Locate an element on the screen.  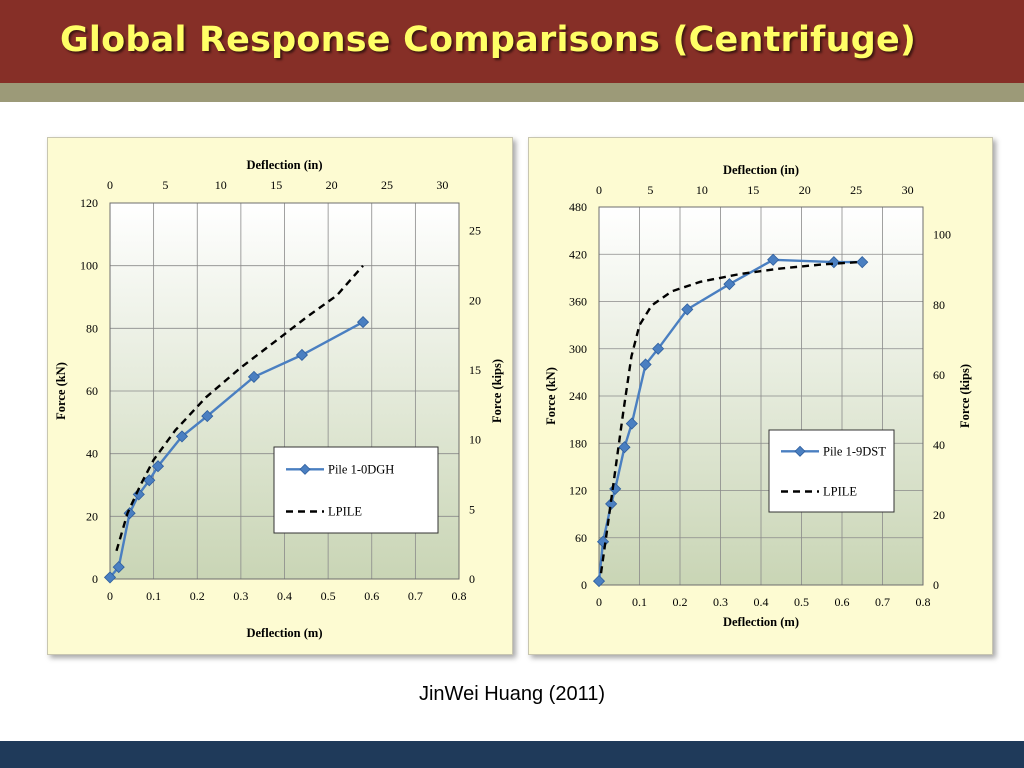
title-bar is located at coordinates (512, 41).